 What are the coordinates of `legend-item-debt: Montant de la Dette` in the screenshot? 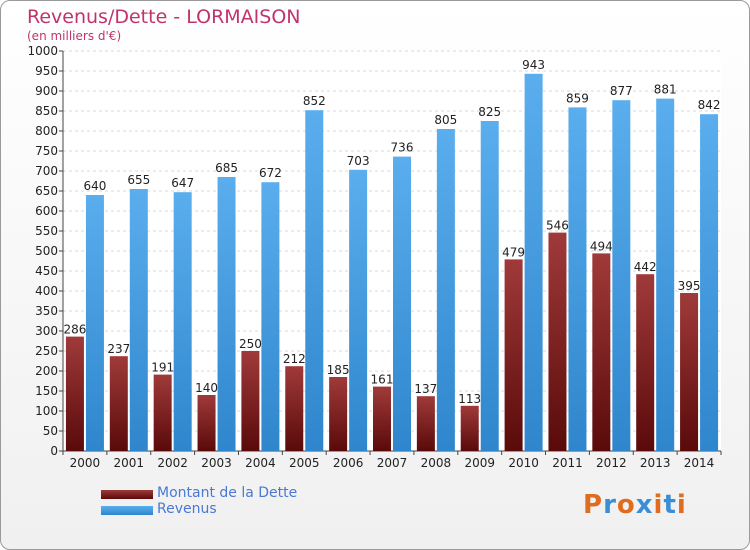 It's located at (231, 494).